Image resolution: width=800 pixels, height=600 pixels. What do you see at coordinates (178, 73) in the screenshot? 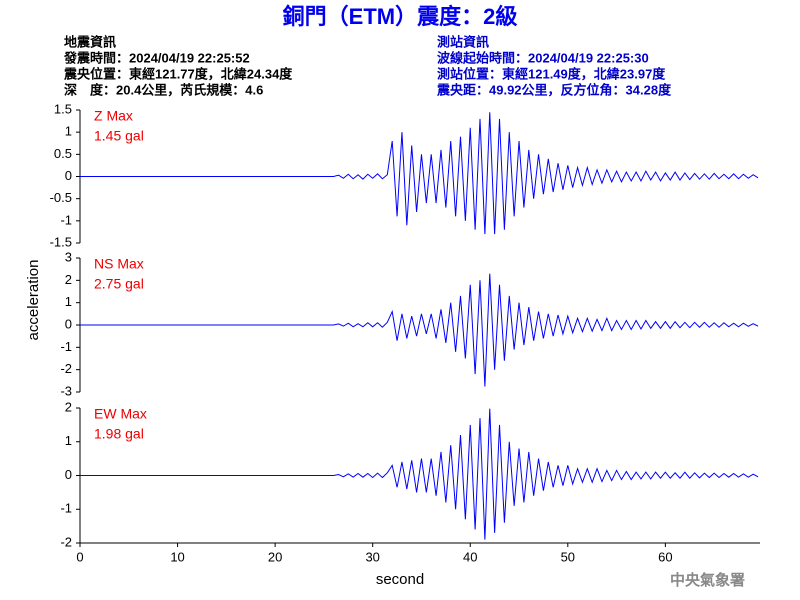
I see `info-line: 震央位置：東經121.77度，北緯24.34度` at bounding box center [178, 73].